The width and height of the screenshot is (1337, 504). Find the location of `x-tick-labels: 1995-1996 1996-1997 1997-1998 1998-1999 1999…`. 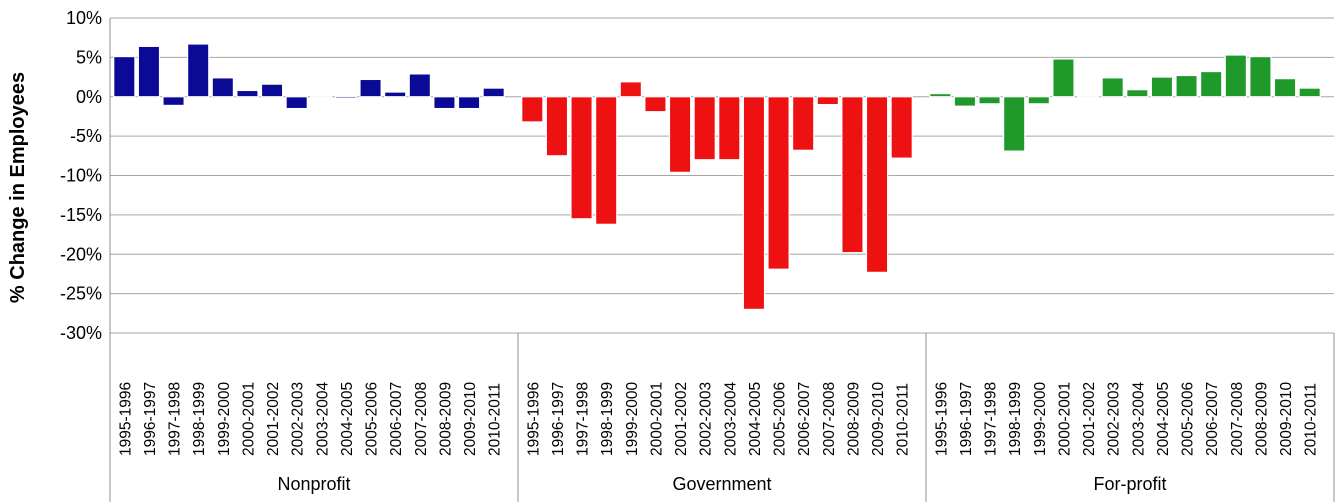

x-tick-labels: 1995-1996 1996-1997 1997-1998 1998-1999 1999… is located at coordinates (718, 418).